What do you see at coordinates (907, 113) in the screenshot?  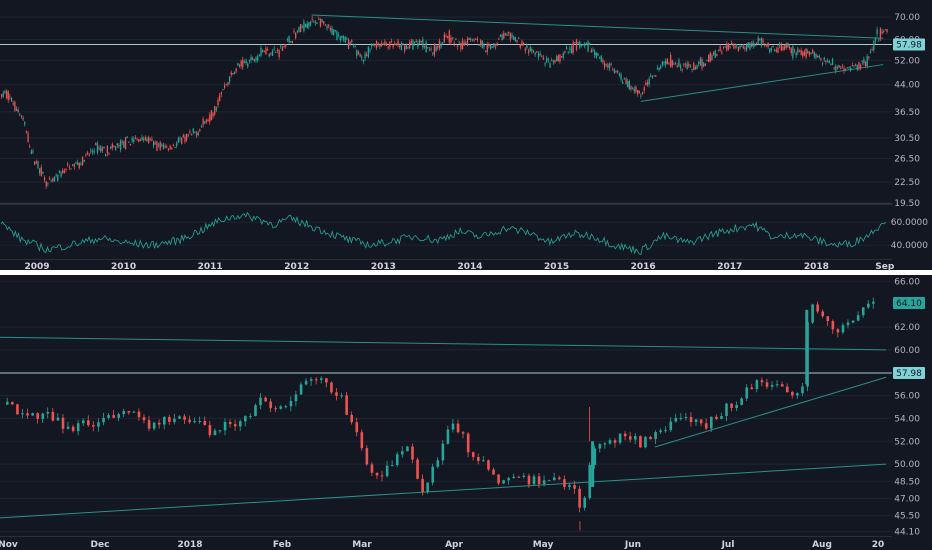 I see `weekly-y-tick-label: 36.50` at bounding box center [907, 113].